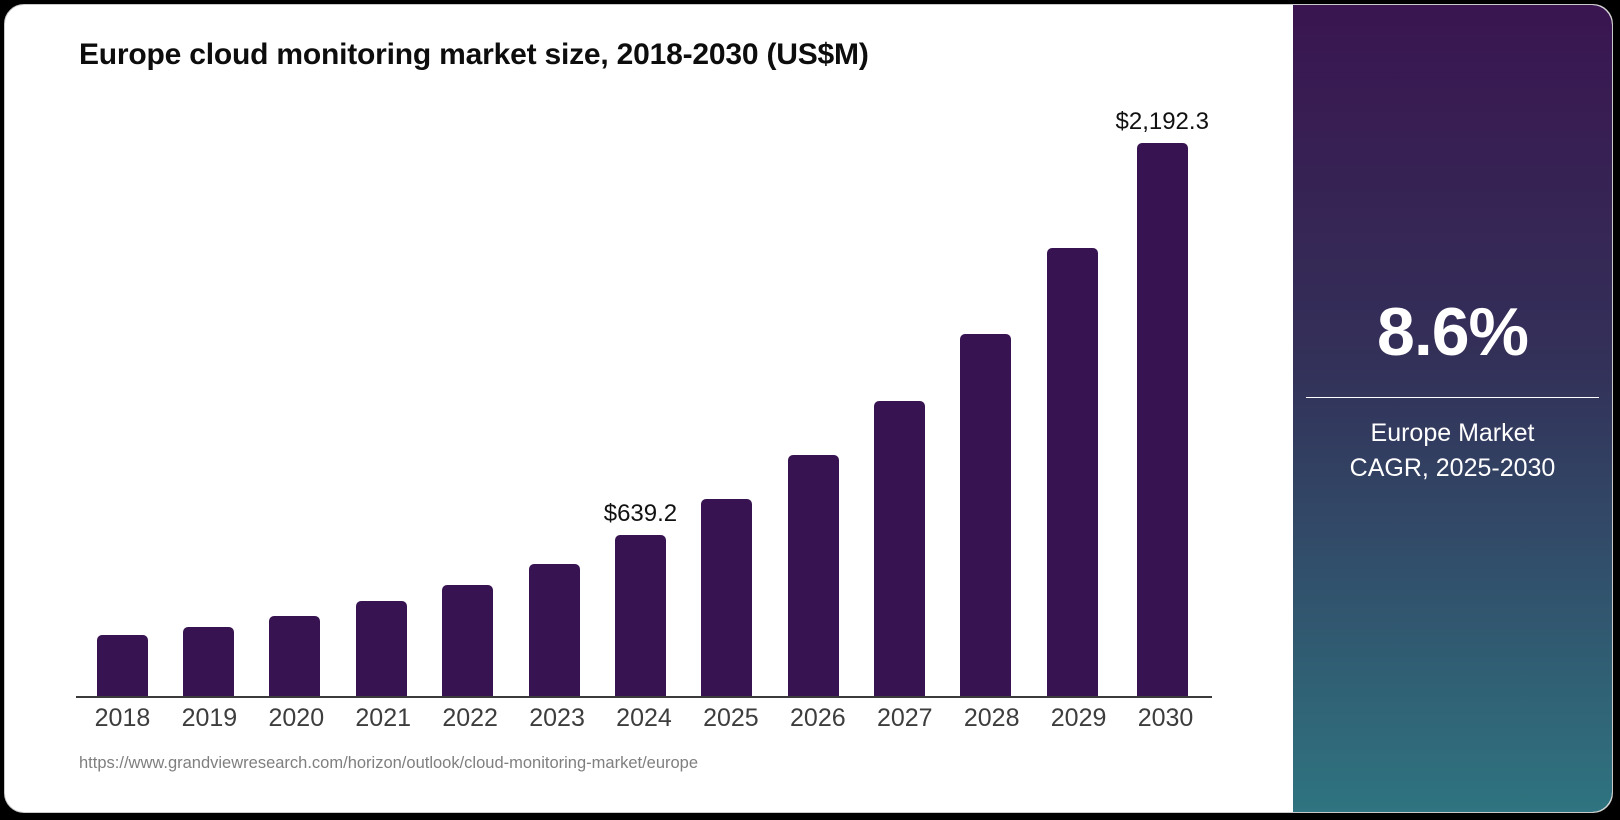 The width and height of the screenshot is (1620, 820). I want to click on x-tick-2018: 2018, so click(122, 718).